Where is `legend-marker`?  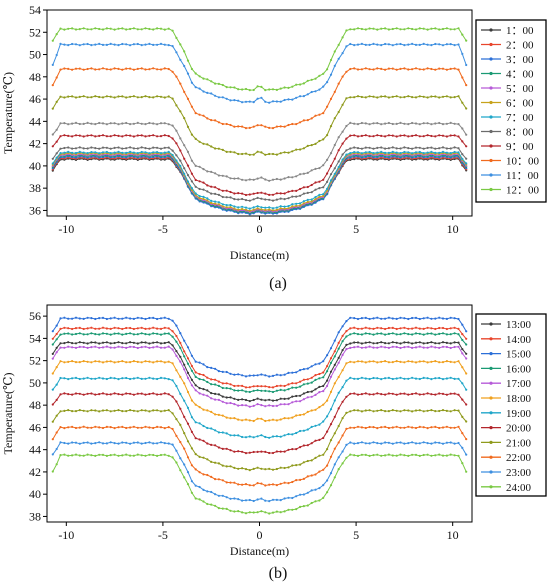 legend-marker is located at coordinates (491, 44).